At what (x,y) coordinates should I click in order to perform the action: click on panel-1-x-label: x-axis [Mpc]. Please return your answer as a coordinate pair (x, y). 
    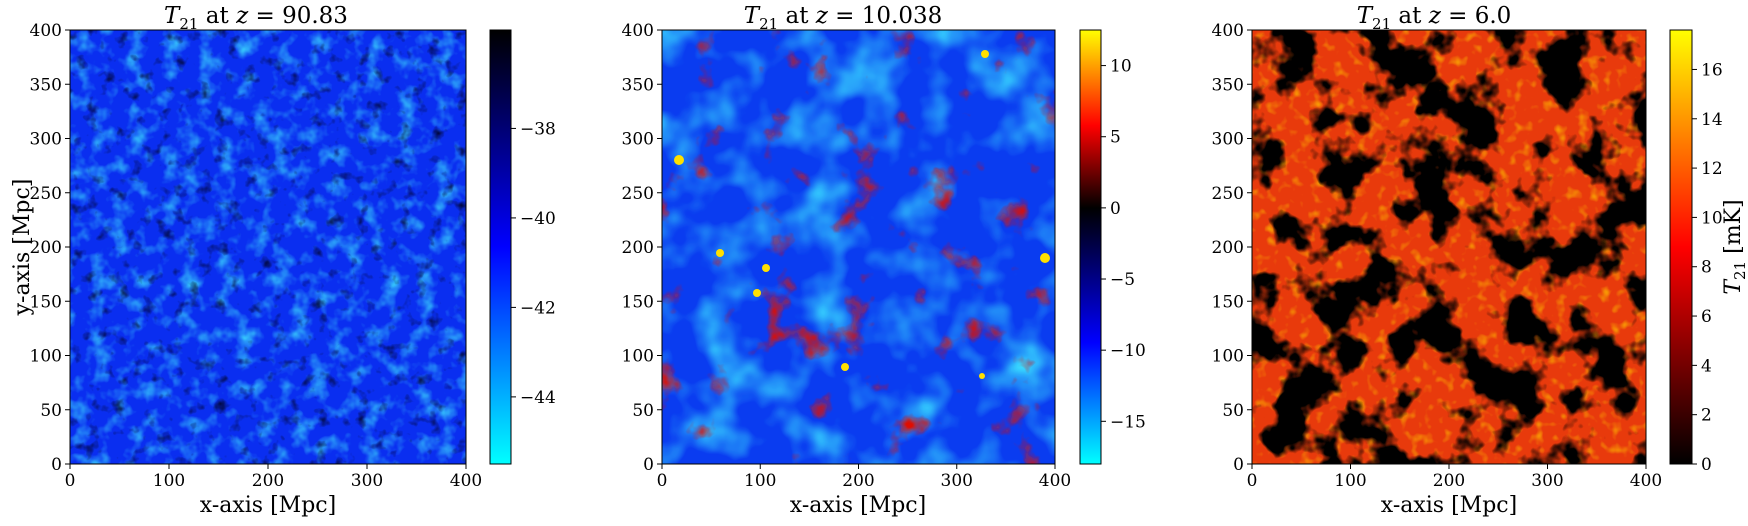
    Looking at the image, I should click on (268, 505).